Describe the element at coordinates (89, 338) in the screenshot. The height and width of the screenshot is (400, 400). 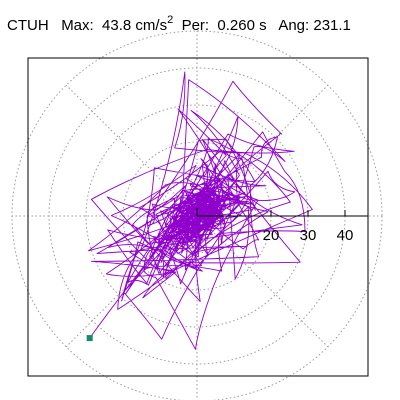
I see `trace-end-marker` at that location.